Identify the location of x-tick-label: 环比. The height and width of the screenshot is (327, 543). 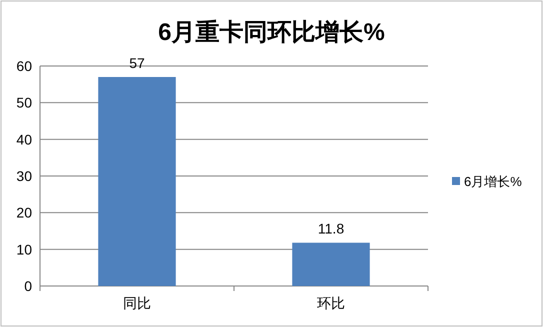
(331, 303).